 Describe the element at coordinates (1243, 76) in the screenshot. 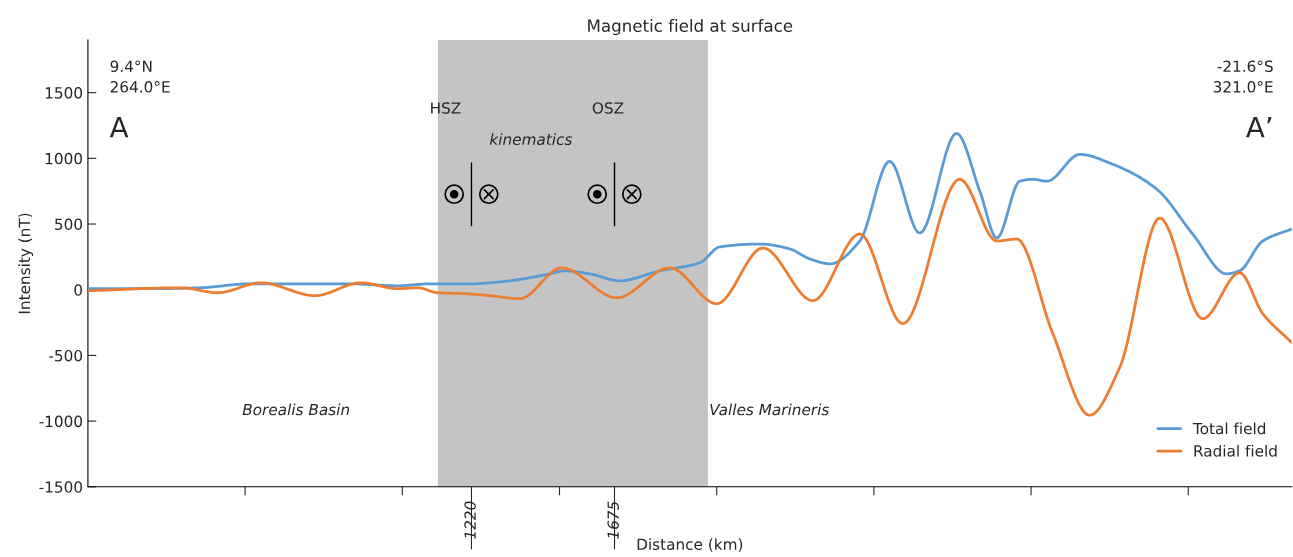

I see `annotation: -21.6°S 321.0°E` at that location.